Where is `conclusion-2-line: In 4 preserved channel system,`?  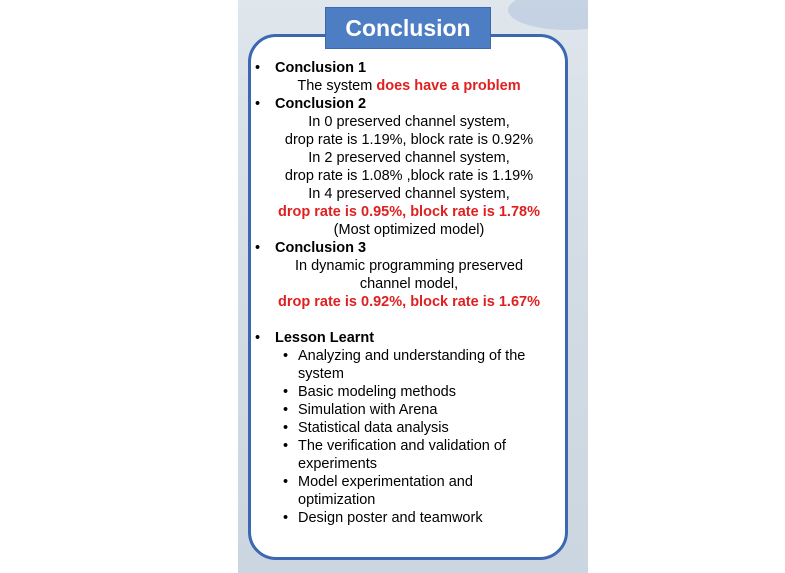 conclusion-2-line: In 4 preserved channel system, is located at coordinates (409, 194).